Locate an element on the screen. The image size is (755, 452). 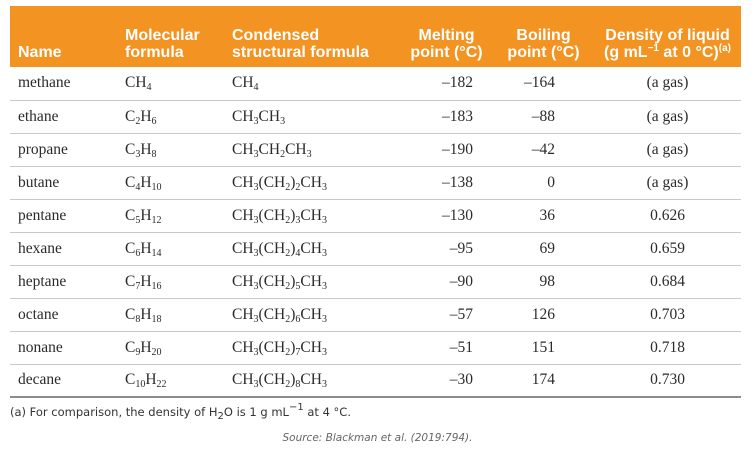
cell-melting-point: –190 is located at coordinates (457, 149).